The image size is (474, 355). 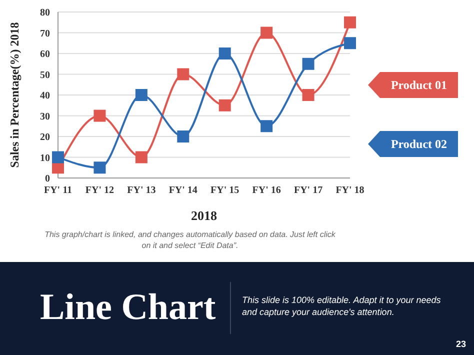 What do you see at coordinates (342, 306) in the screenshot?
I see `text: This slide is 100% editable. Adapt it to your needs and capture your audience's attention.` at bounding box center [342, 306].